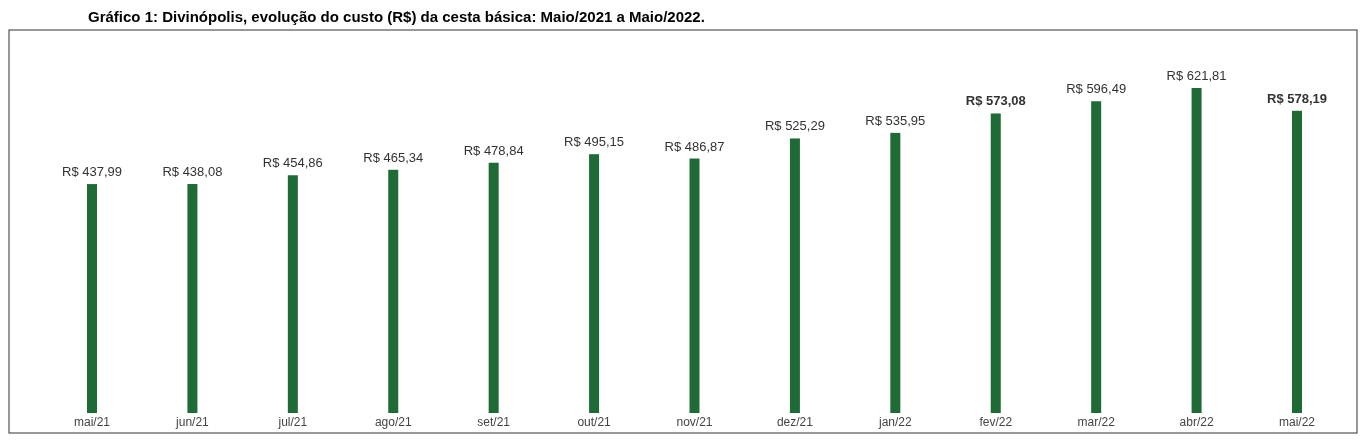 The width and height of the screenshot is (1366, 442). I want to click on data-label: R$ 578,19, so click(1297, 98).